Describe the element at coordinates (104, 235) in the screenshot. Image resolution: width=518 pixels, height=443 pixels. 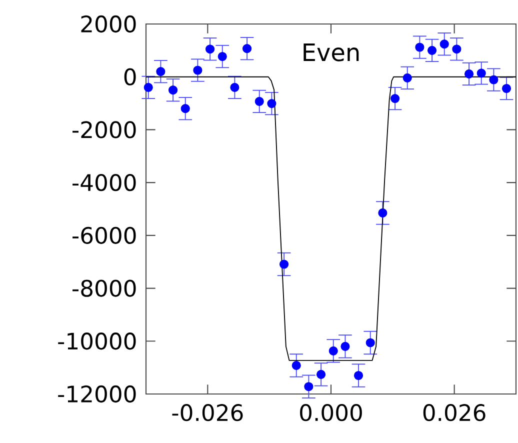
I see `y-tick-label: -6000` at that location.